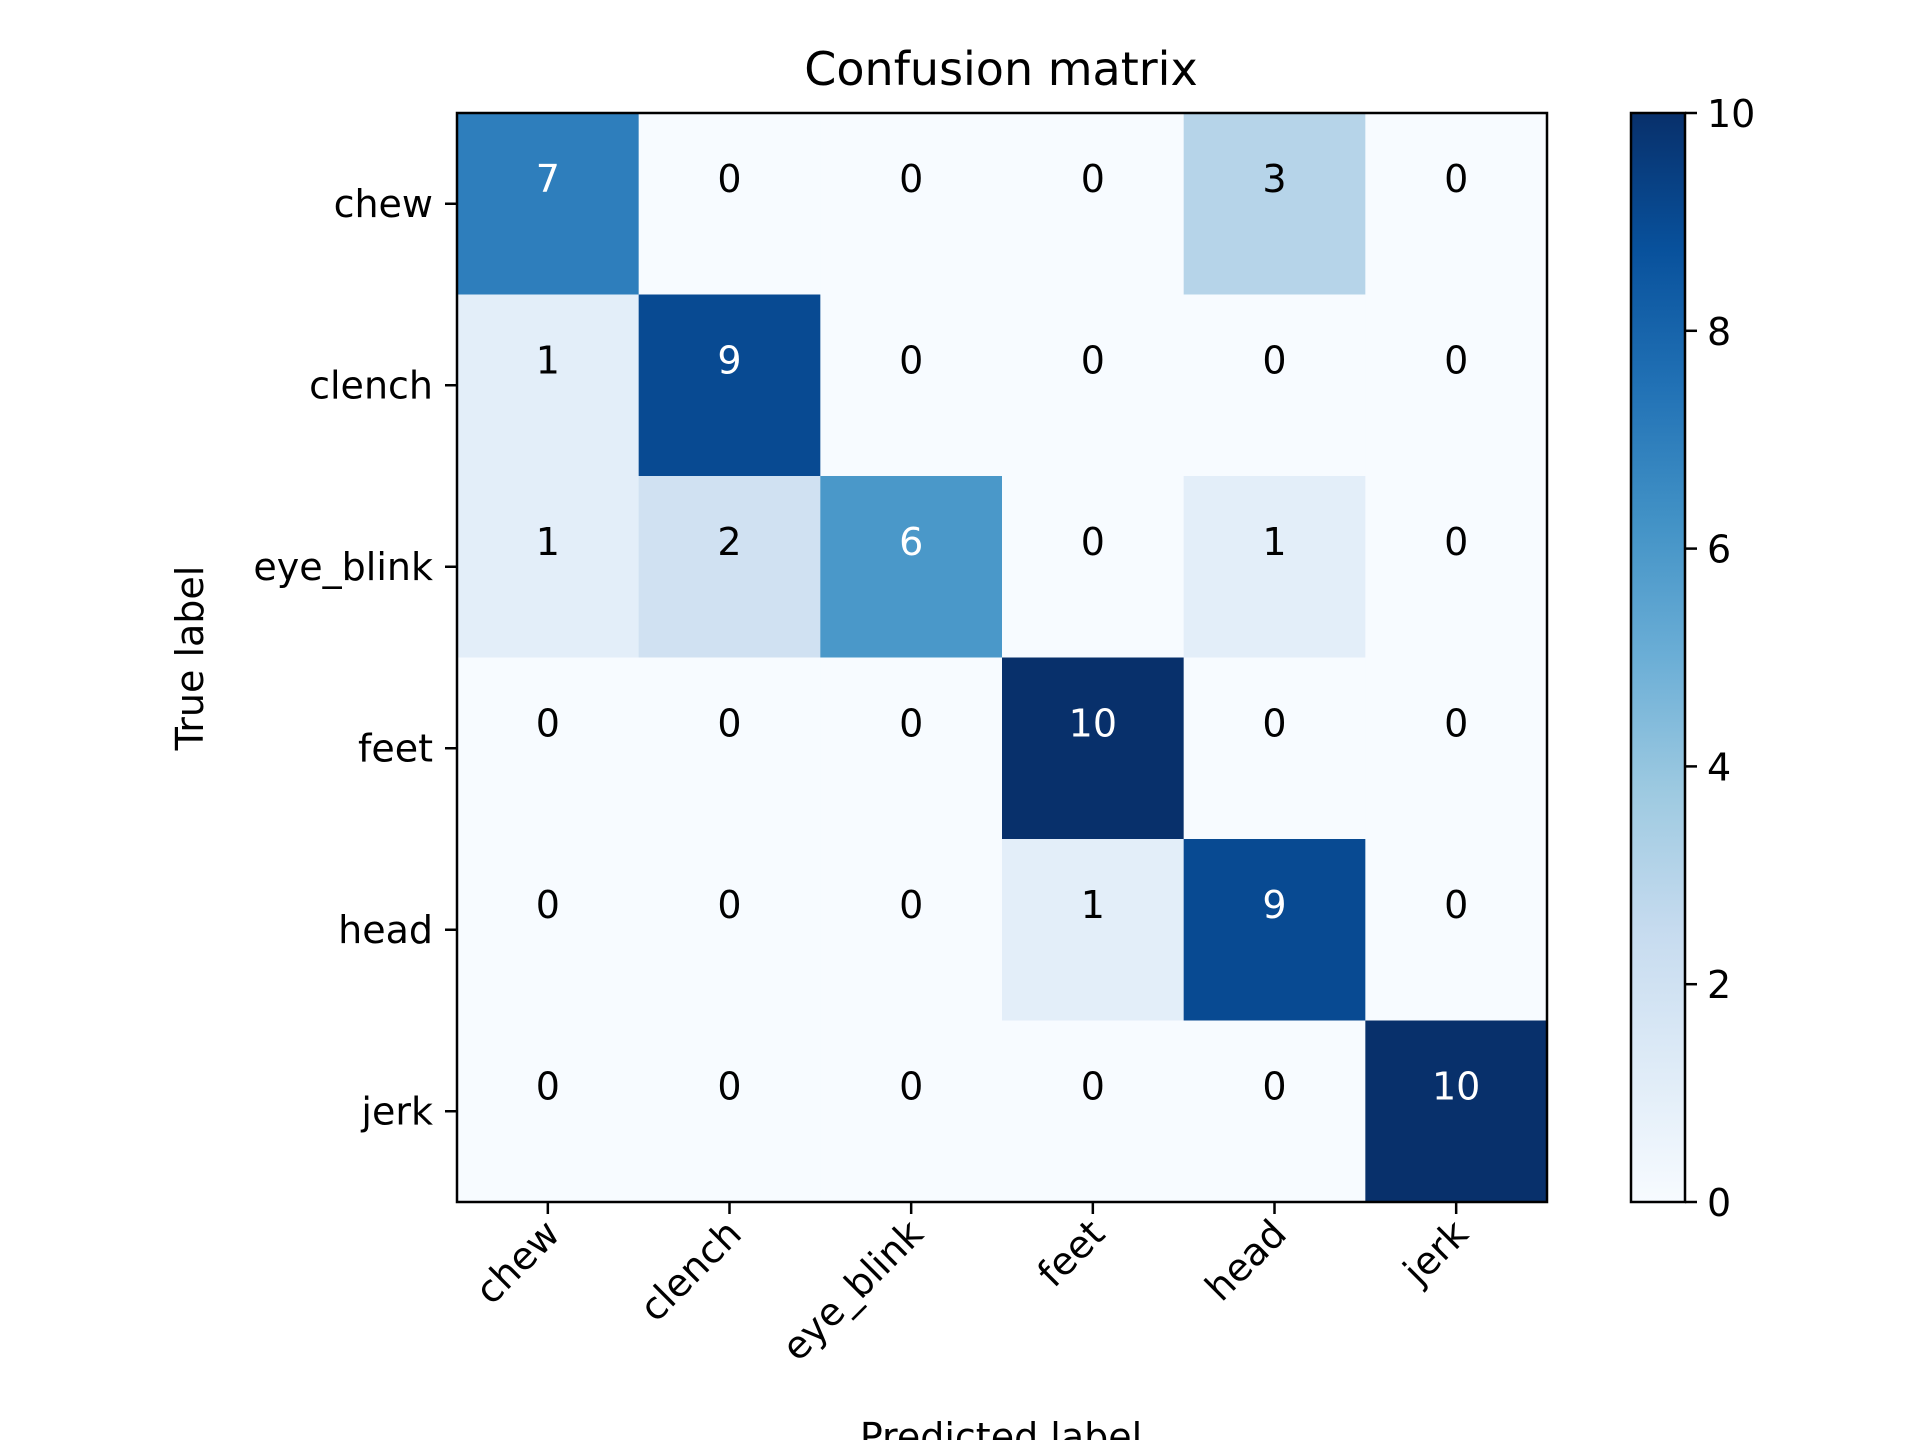  I want to click on x-tick-label: feet, so click(1071, 1253).